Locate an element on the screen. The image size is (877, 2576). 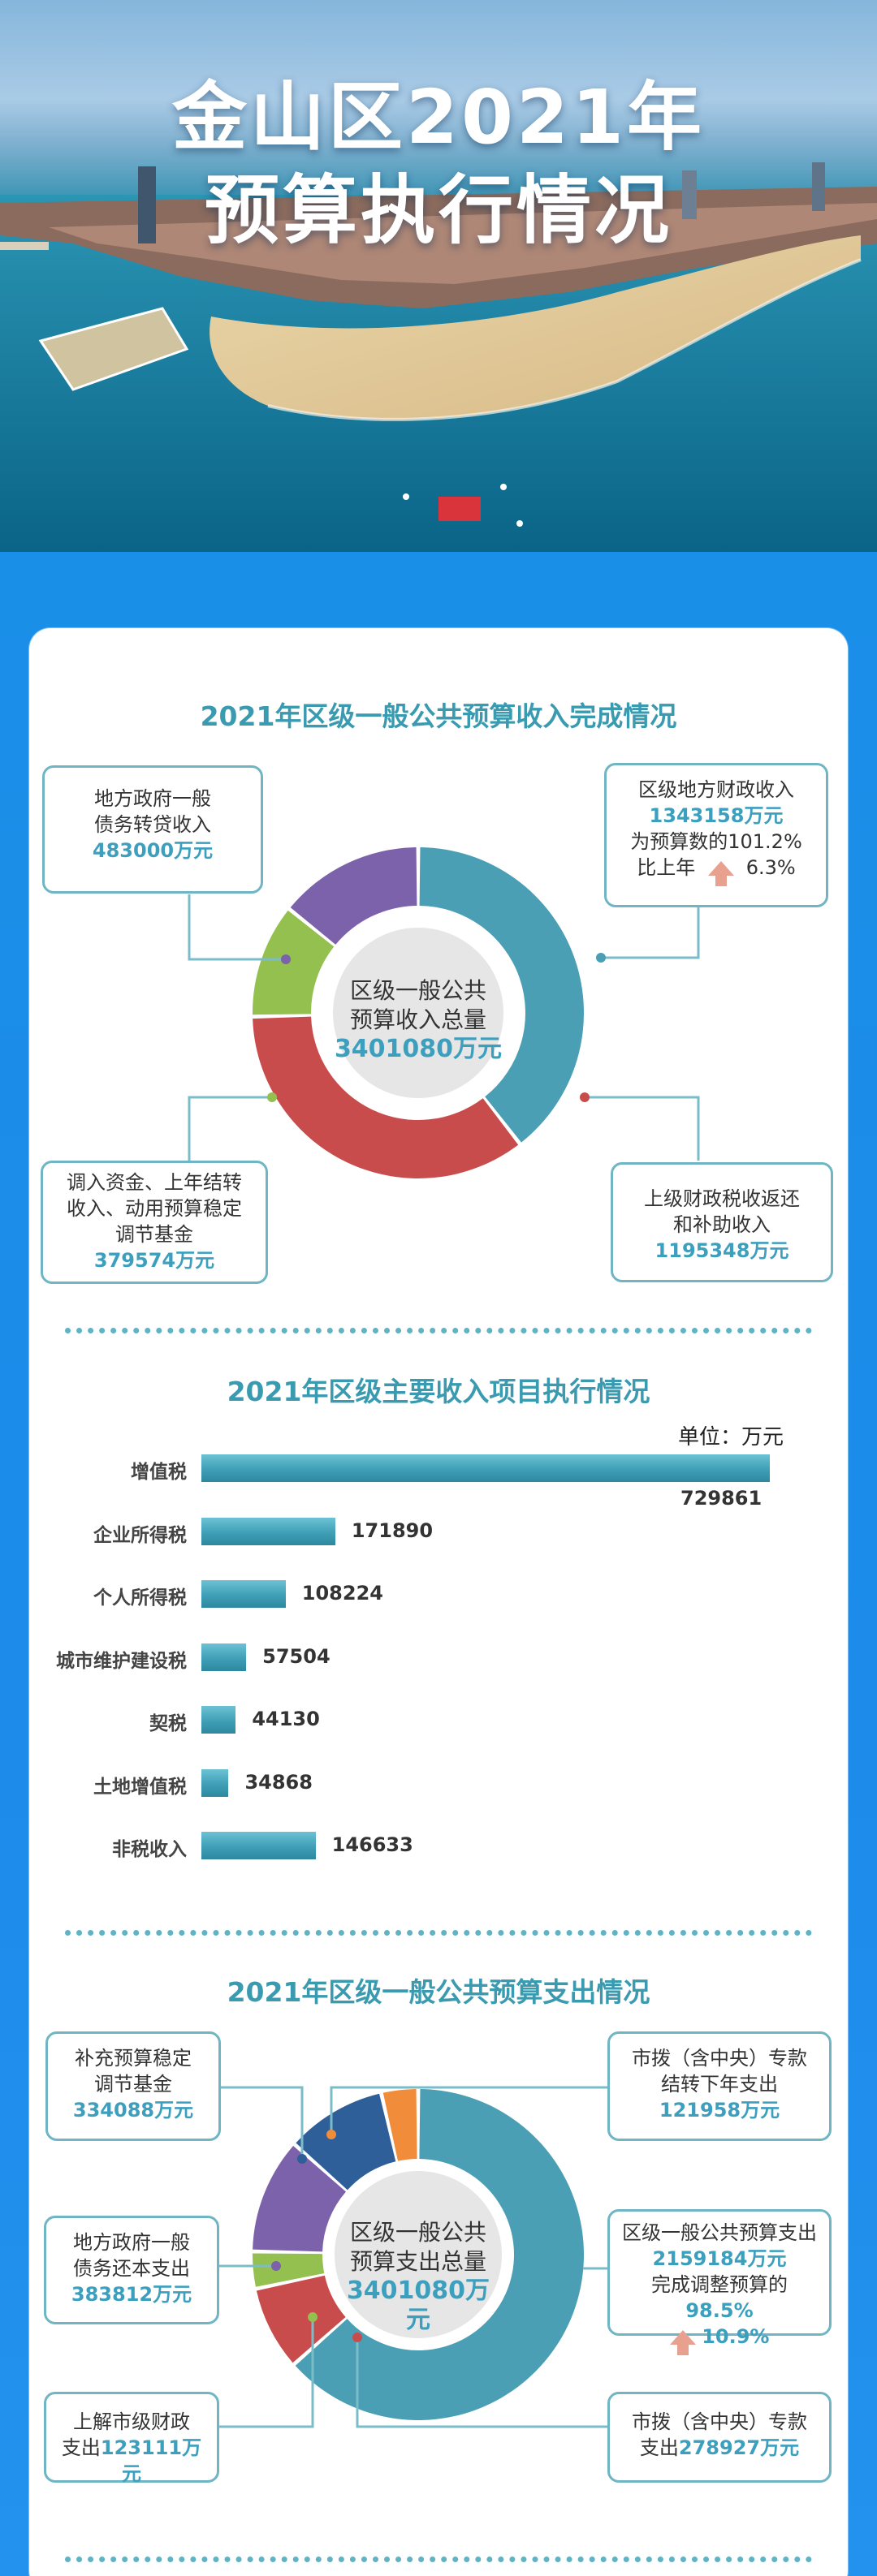
callout-growth-line: 比上年 6.3% is located at coordinates (716, 870).